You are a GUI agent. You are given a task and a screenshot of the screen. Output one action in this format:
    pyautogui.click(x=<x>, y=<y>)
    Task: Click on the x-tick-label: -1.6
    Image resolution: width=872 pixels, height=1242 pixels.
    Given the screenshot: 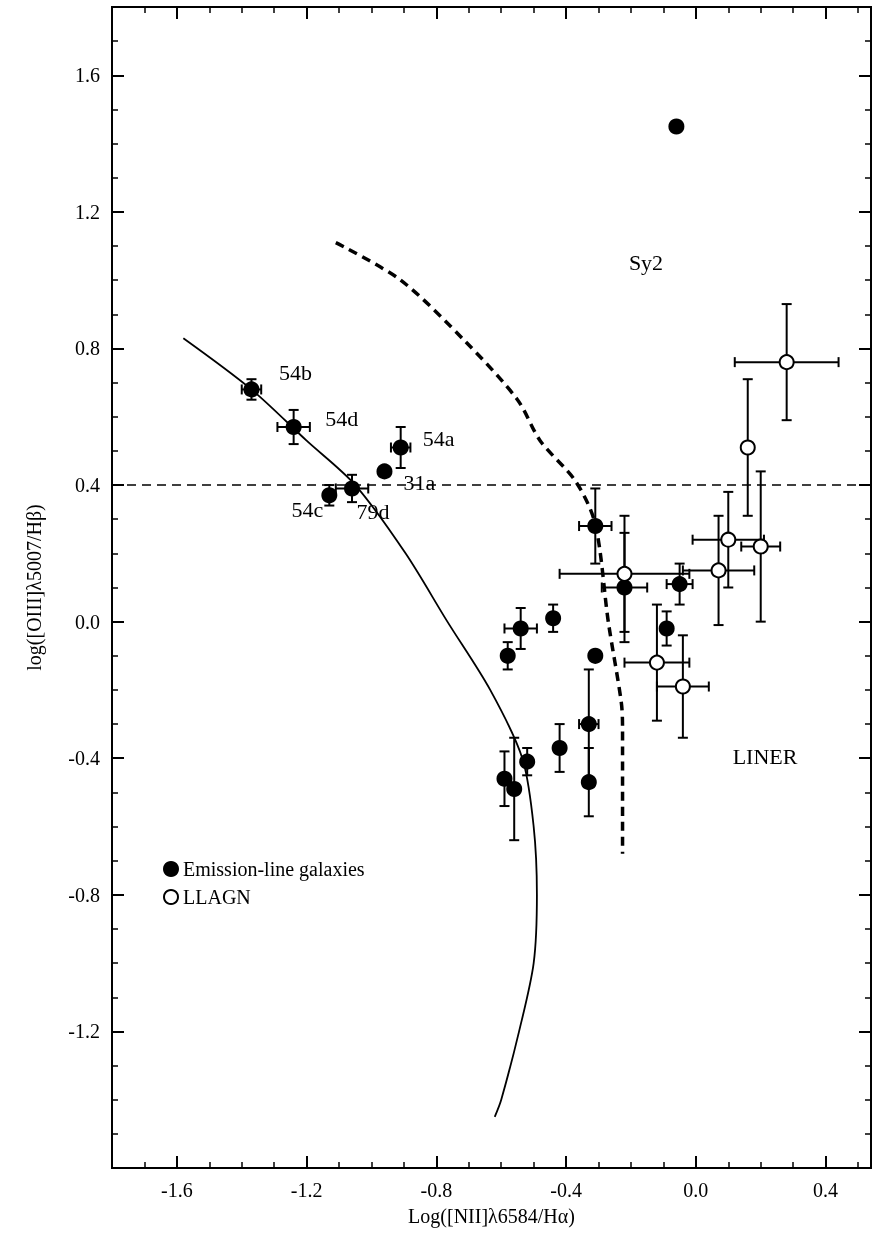 What is the action you would take?
    pyautogui.click(x=177, y=1190)
    